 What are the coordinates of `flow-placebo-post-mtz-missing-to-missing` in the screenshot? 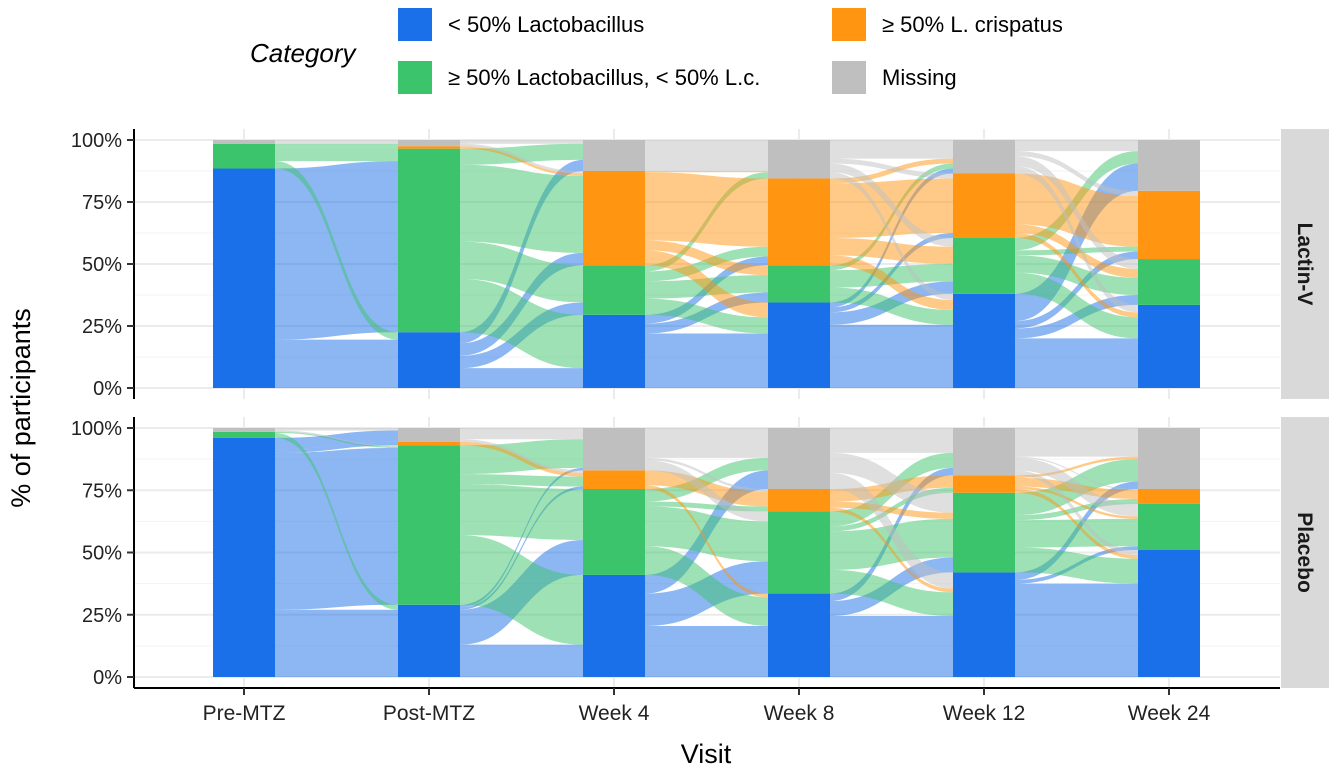 It's located at (521, 434).